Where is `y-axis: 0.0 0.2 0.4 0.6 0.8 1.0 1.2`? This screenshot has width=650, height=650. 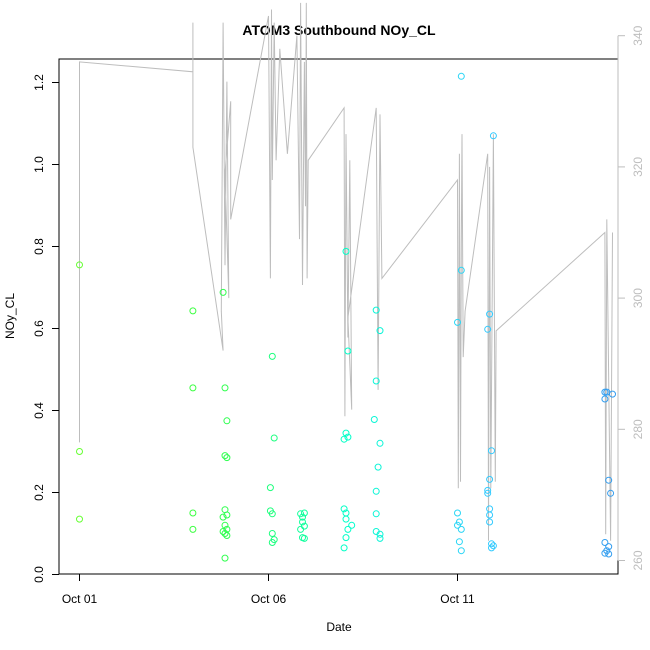
y-axis: 0.0 0.2 0.4 0.6 0.8 1.0 1.2 is located at coordinates (46, 328).